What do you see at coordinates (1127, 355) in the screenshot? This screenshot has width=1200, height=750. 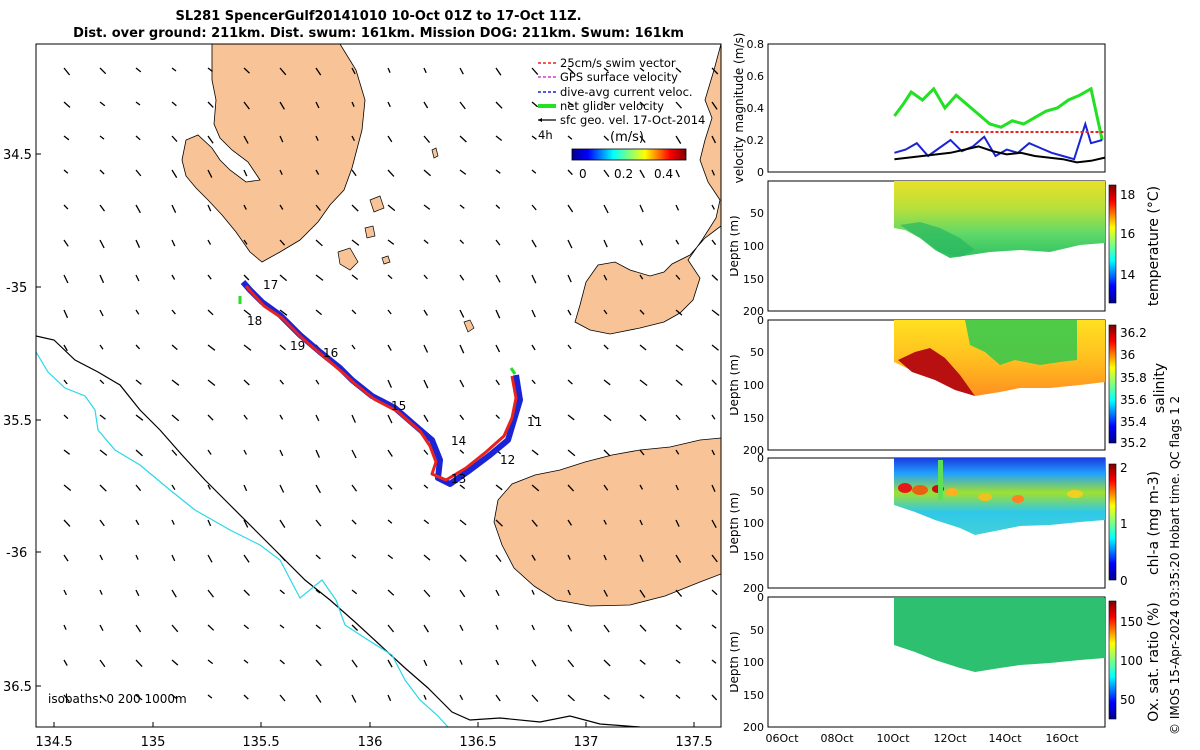 I see `colorbar-tick: 36` at bounding box center [1127, 355].